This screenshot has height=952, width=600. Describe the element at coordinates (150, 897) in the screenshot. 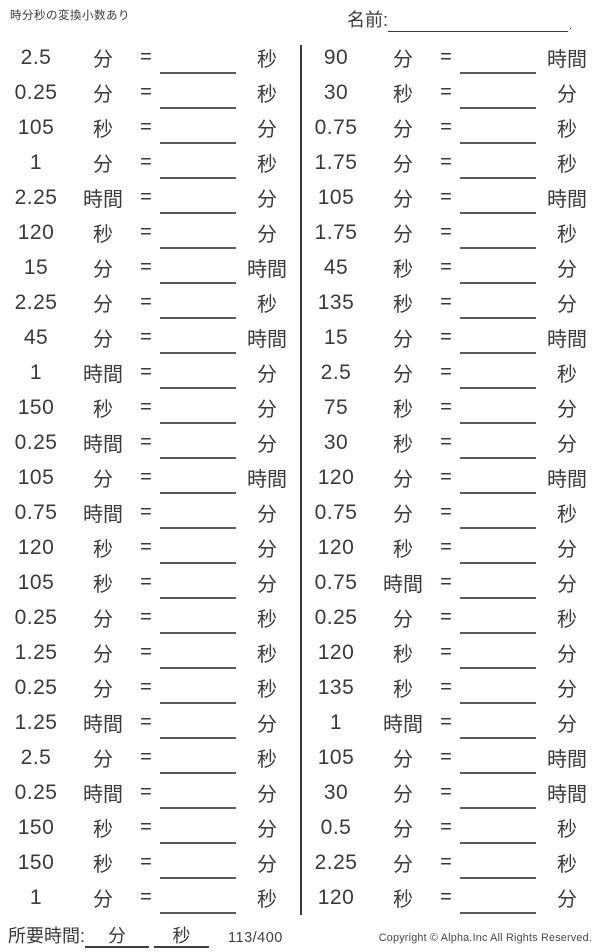

I see `problem-row: 1 分 = 秒` at that location.